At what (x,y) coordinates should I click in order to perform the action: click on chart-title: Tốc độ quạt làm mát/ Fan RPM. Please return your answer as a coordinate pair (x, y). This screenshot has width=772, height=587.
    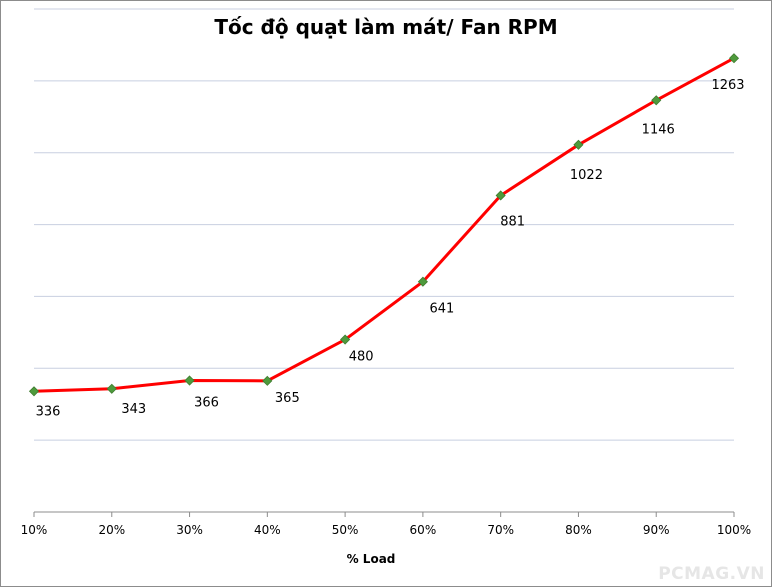
    Looking at the image, I should click on (385, 27).